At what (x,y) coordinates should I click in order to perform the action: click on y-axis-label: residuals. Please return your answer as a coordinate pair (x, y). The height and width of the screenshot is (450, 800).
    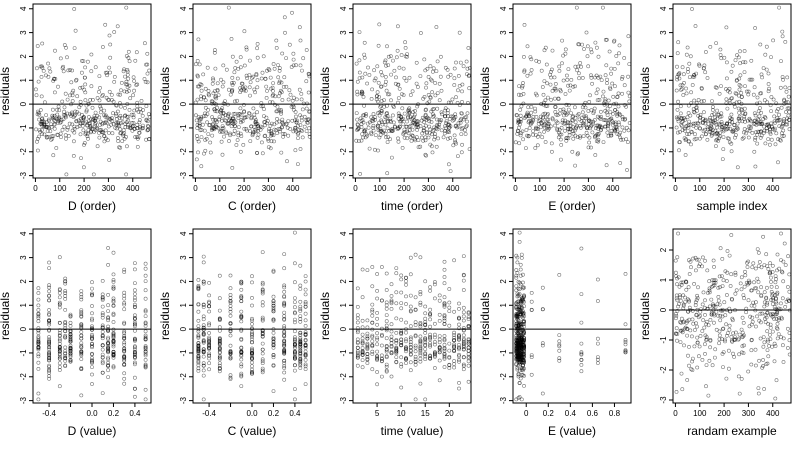
    Looking at the image, I should click on (166, 316).